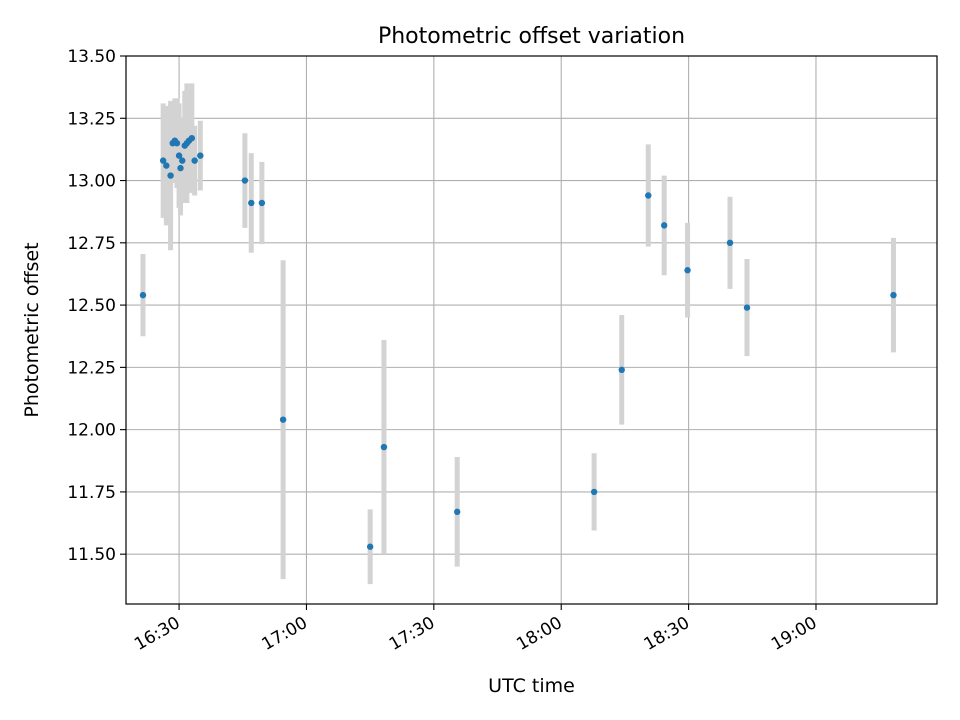 The image size is (960, 720). I want to click on y-tick-label: 13.00, so click(91, 182).